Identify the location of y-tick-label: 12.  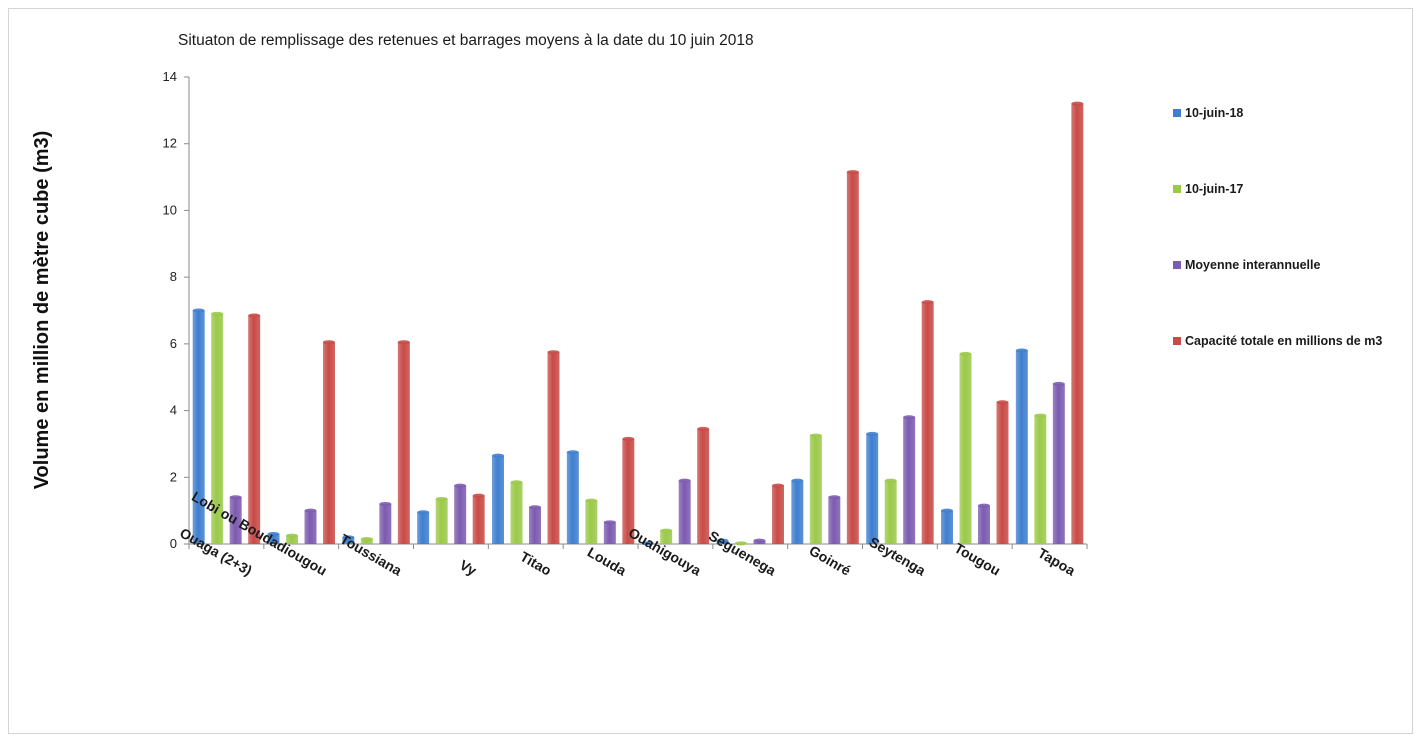
(170, 143).